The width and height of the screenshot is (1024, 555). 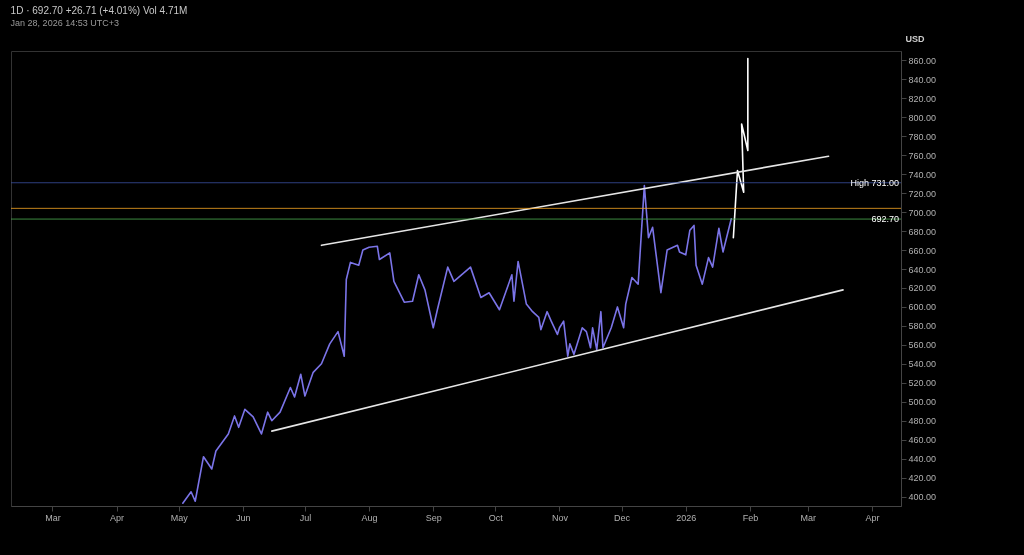 What do you see at coordinates (64, 23) in the screenshot?
I see `chart-subtitle: Jan 28, 2026 14:53 UTC+3` at bounding box center [64, 23].